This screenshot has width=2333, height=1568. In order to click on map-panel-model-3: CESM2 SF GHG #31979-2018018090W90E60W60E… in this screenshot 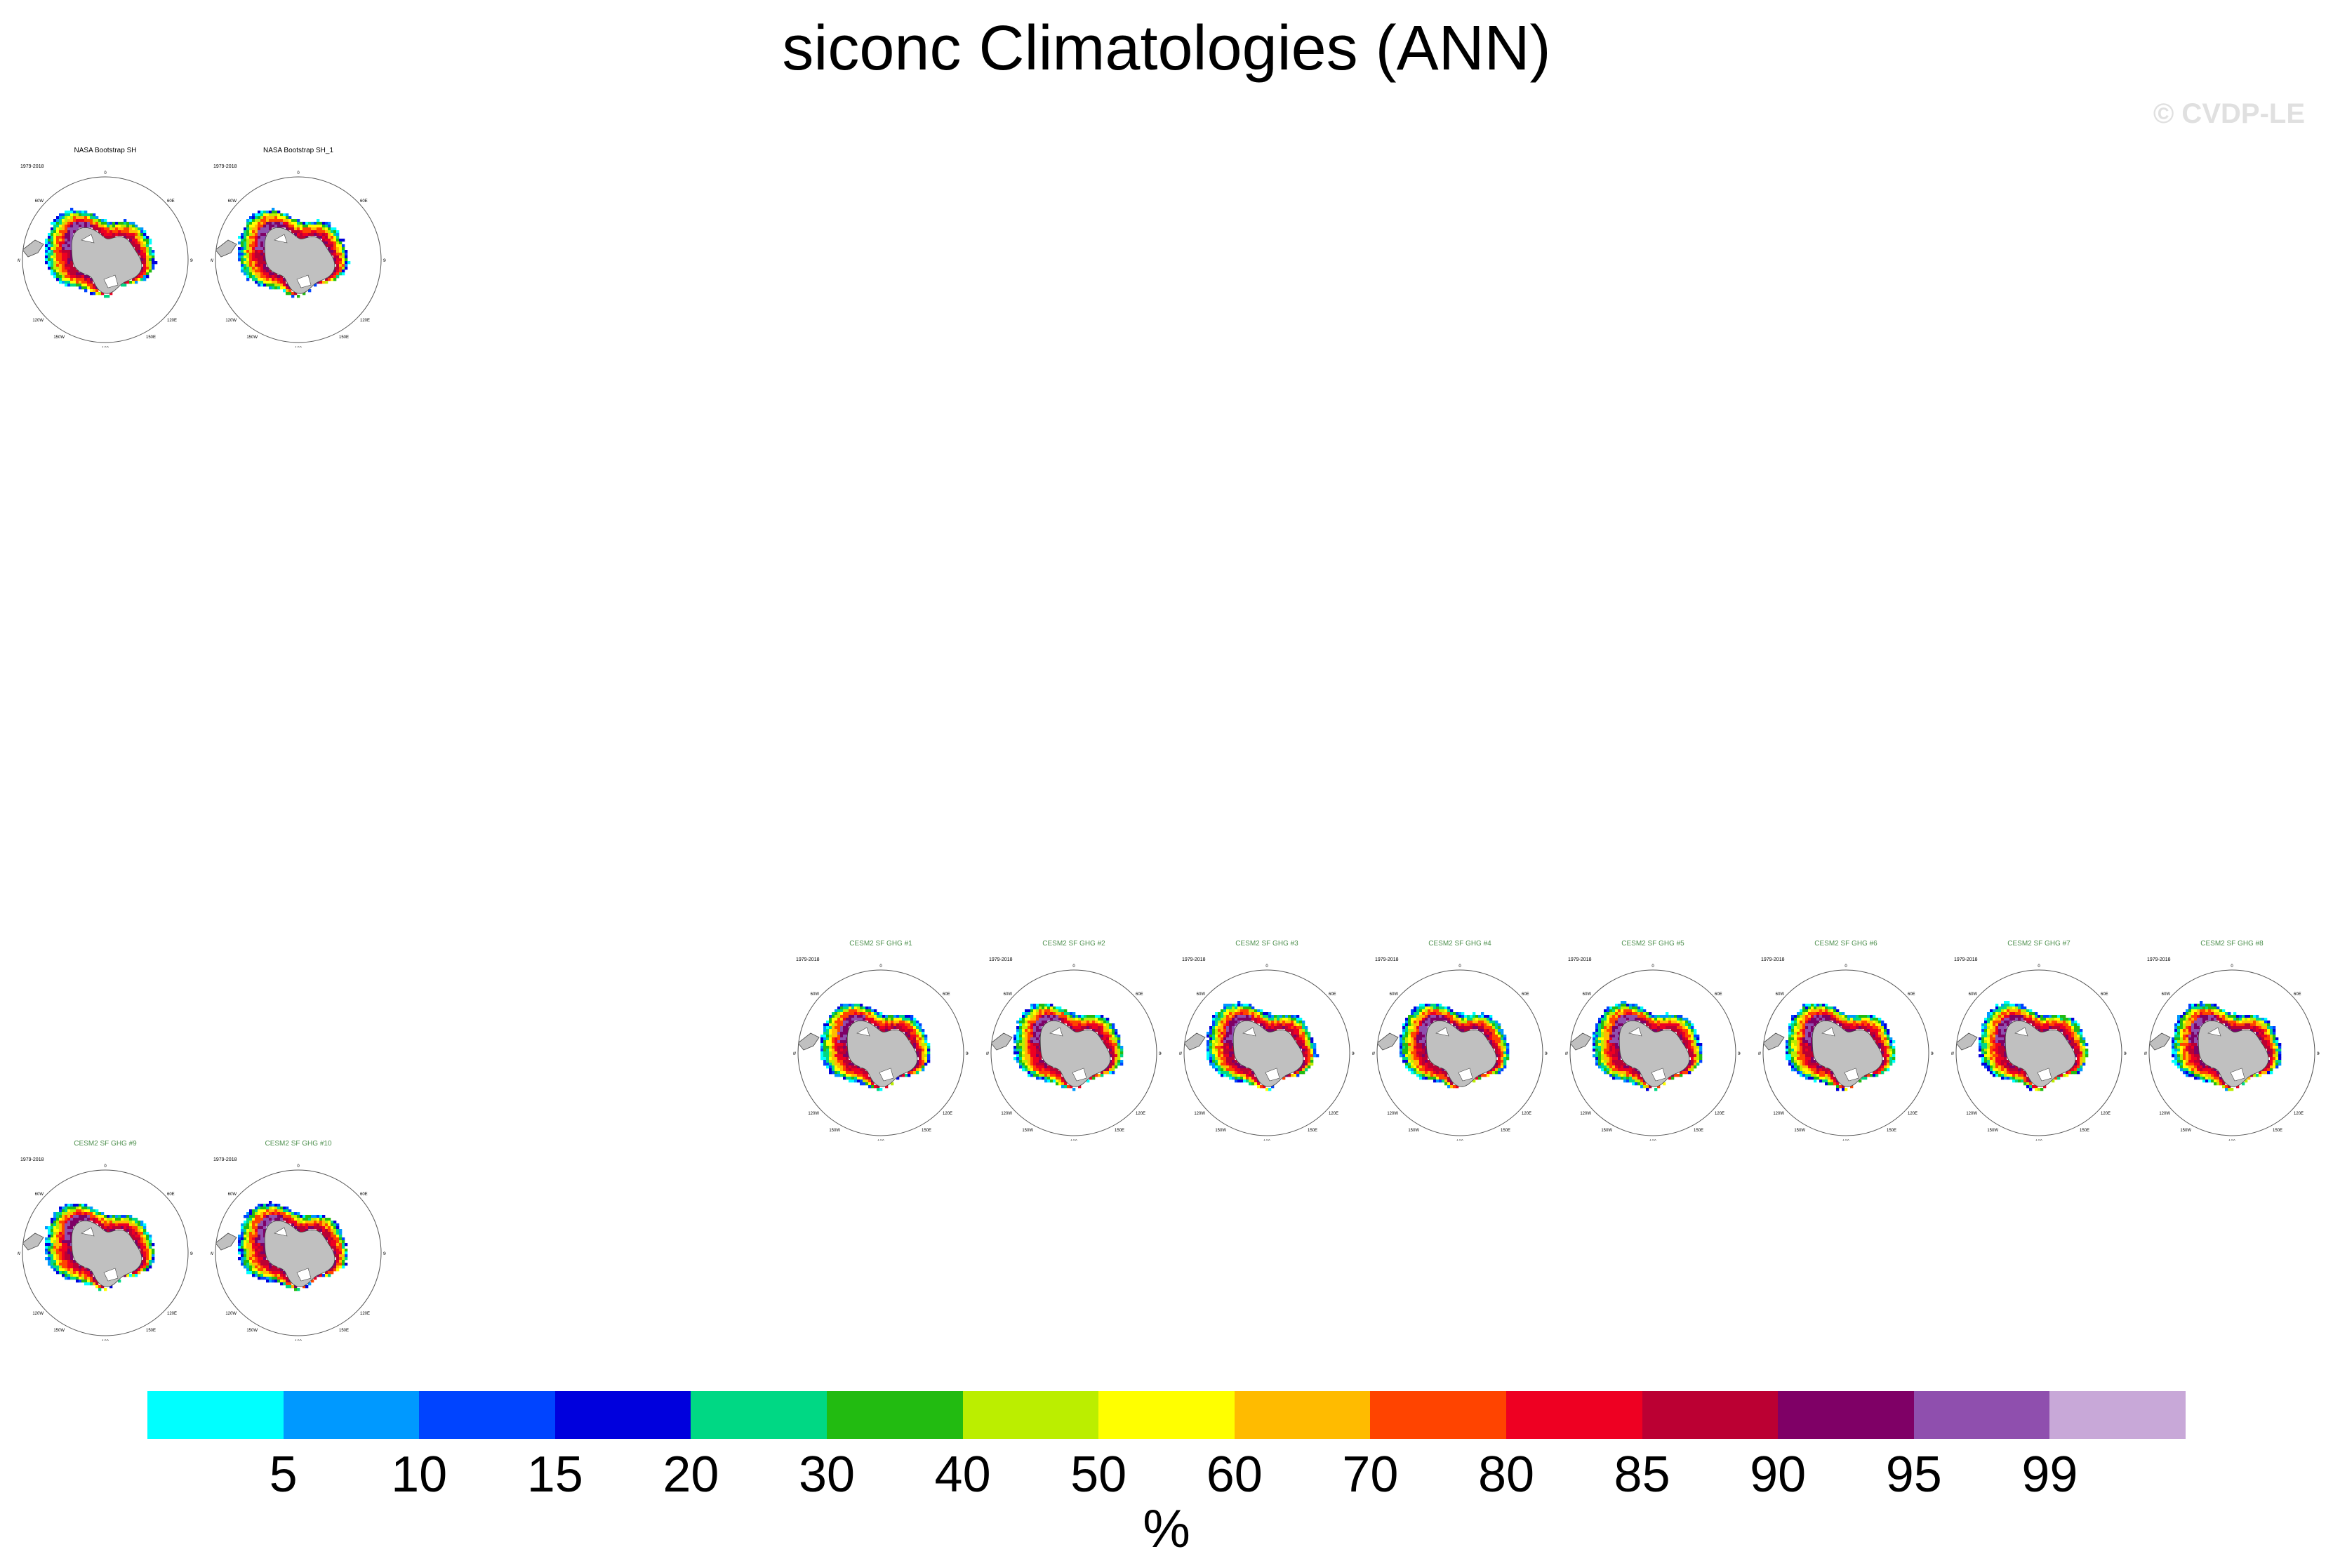, I will do `click(1267, 1039)`.